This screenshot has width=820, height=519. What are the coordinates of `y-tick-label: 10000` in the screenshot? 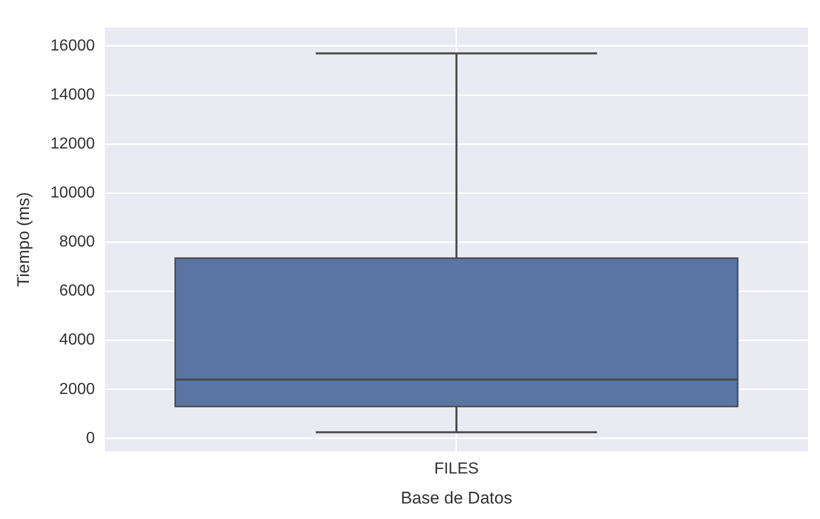 It's located at (72, 193).